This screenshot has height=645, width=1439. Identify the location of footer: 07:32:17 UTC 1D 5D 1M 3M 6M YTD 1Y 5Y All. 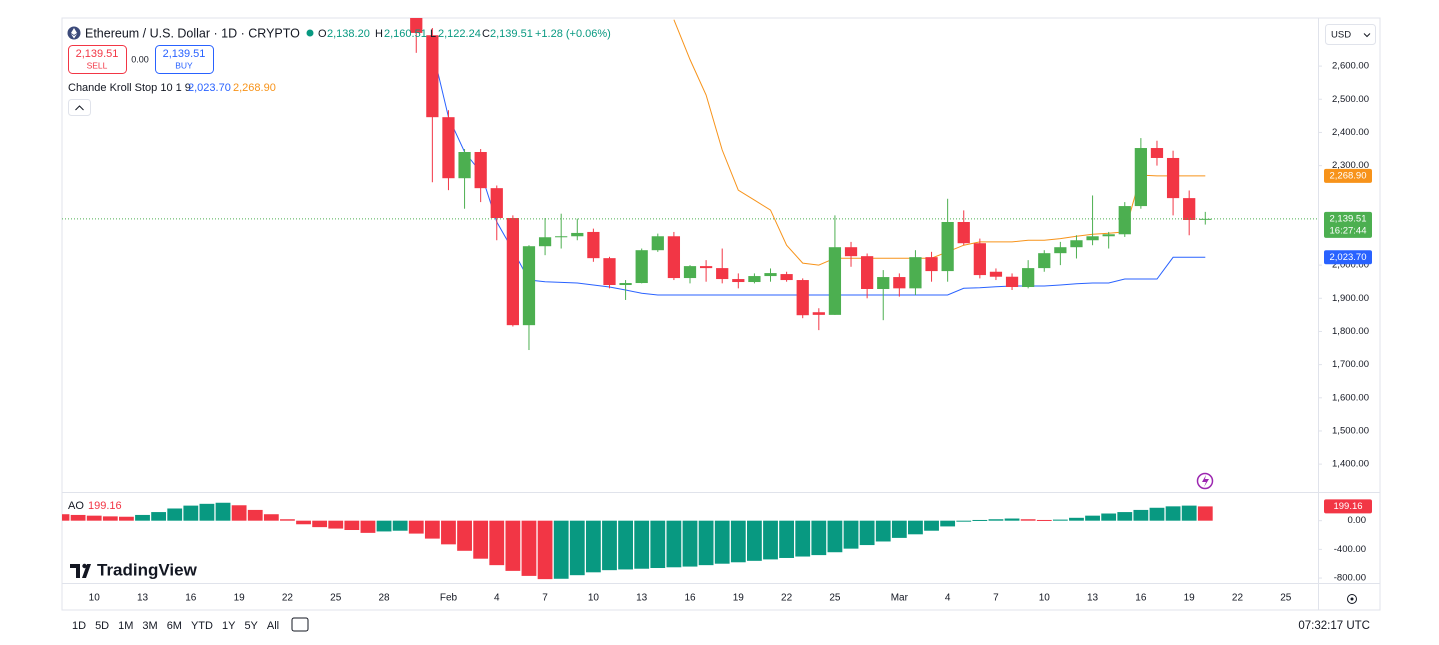
(721, 624).